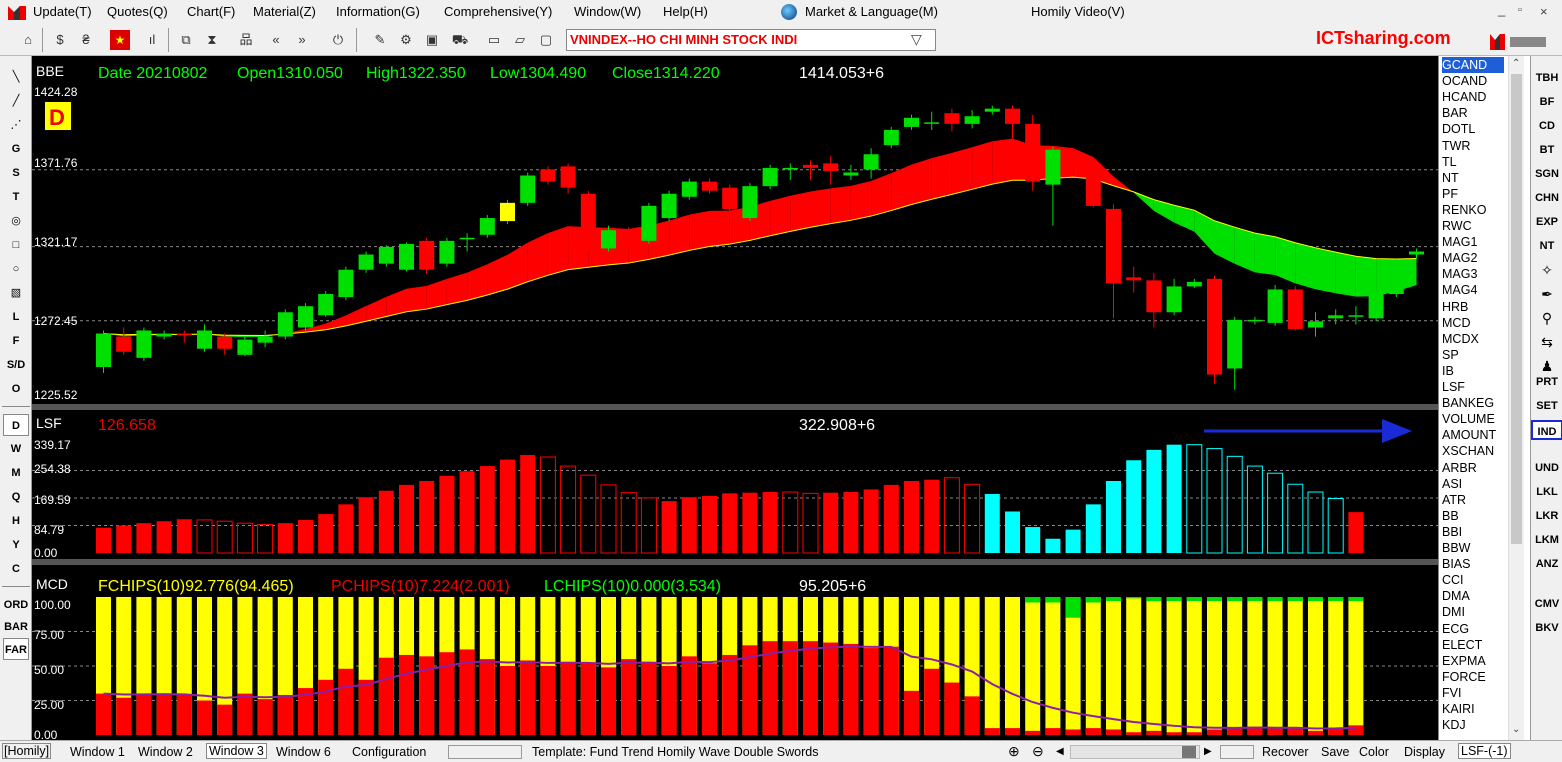 The image size is (1562, 762). Describe the element at coordinates (498, 11) in the screenshot. I see `menu-comprehensive: Comprehensive(Y)` at that location.